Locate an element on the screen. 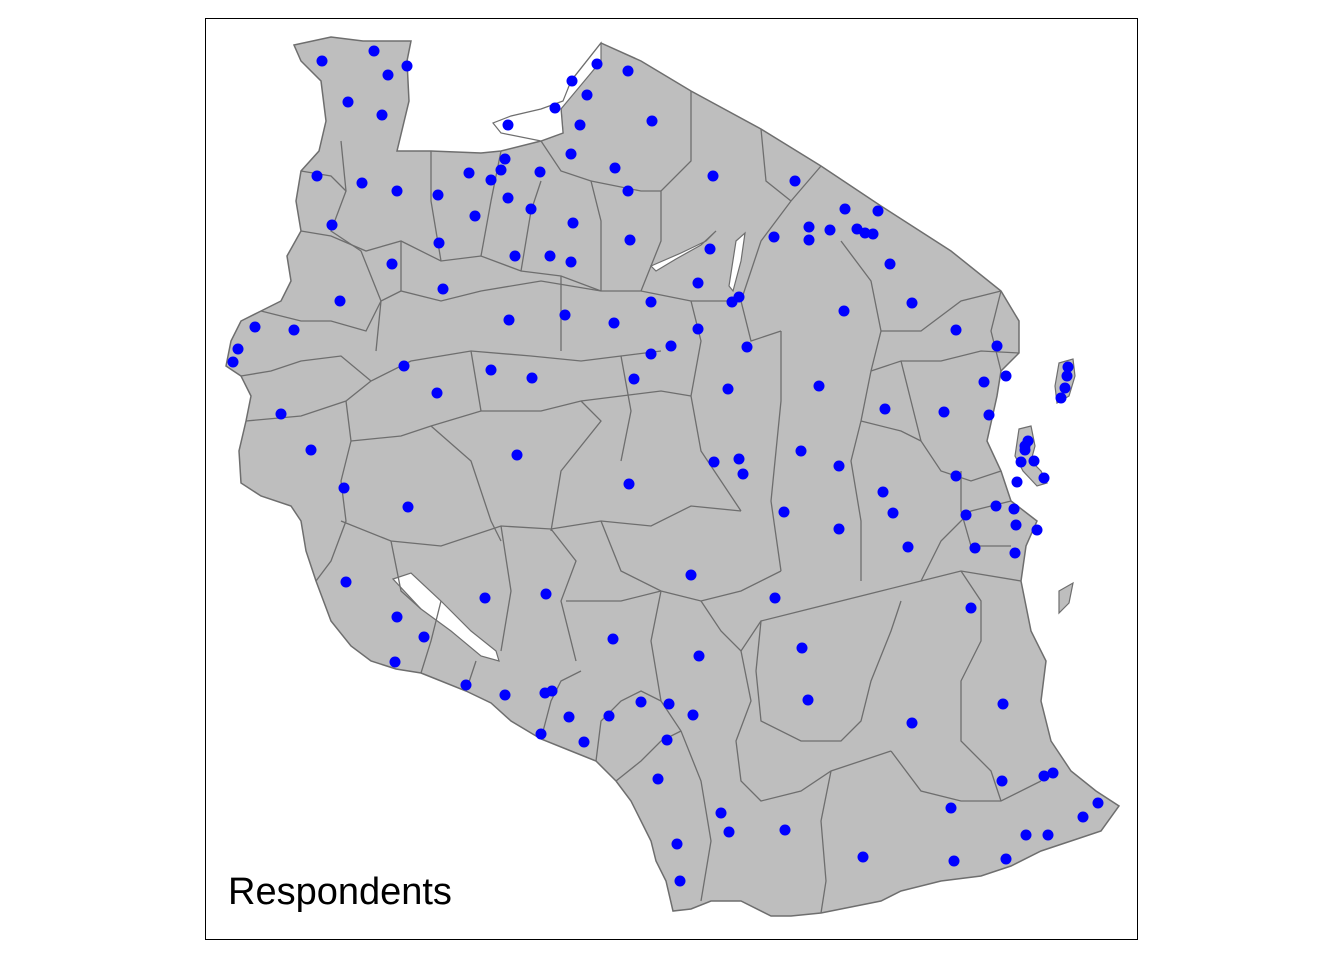 The image size is (1344, 960). lake-manyara is located at coordinates (737, 262).